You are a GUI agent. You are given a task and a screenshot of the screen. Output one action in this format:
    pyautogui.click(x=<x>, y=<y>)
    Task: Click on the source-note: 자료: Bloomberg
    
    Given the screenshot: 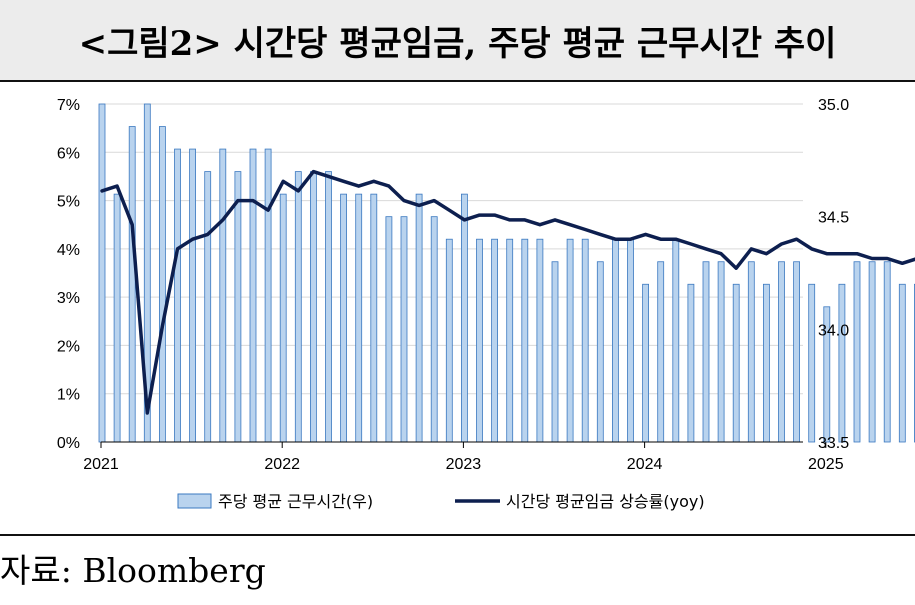 What is the action you would take?
    pyautogui.click(x=133, y=570)
    